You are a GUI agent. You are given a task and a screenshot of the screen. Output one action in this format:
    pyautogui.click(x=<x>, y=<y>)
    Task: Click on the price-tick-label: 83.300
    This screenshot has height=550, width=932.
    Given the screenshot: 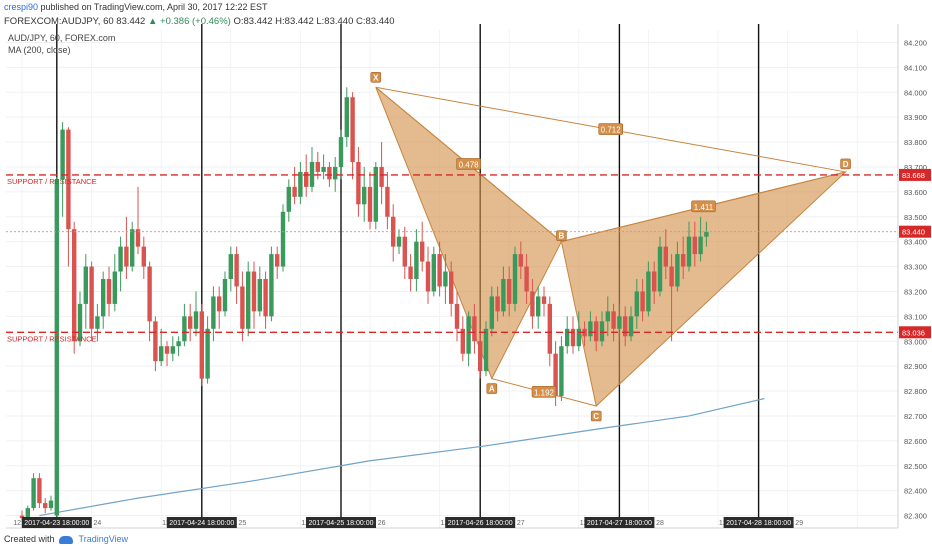 What is the action you would take?
    pyautogui.click(x=915, y=267)
    